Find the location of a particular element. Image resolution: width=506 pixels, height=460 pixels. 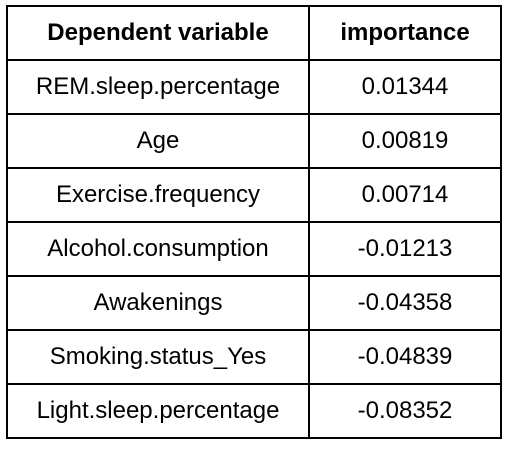

table-row: Light.sleep.percentage -0.08352 is located at coordinates (254, 411).